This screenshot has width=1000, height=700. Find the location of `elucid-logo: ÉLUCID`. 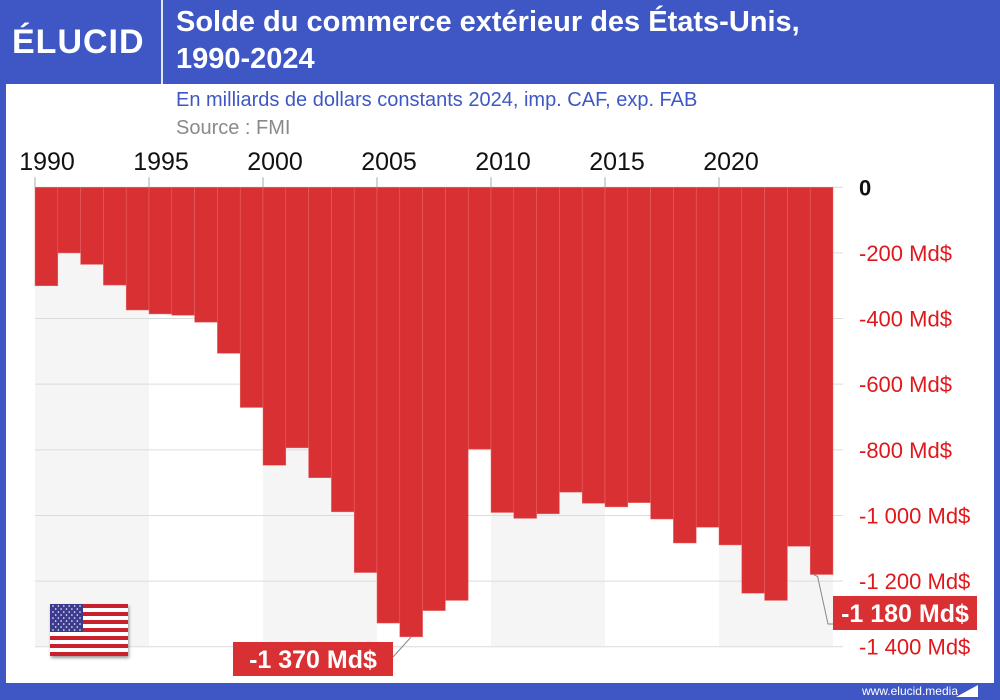

elucid-logo: ÉLUCID is located at coordinates (78, 42).